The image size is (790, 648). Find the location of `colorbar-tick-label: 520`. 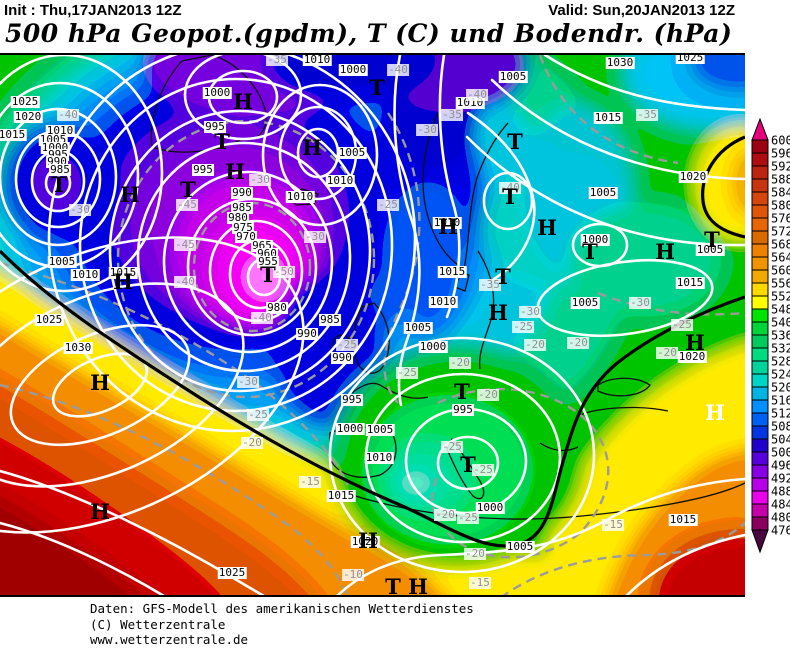

colorbar-tick-label: 520 is located at coordinates (780, 388).